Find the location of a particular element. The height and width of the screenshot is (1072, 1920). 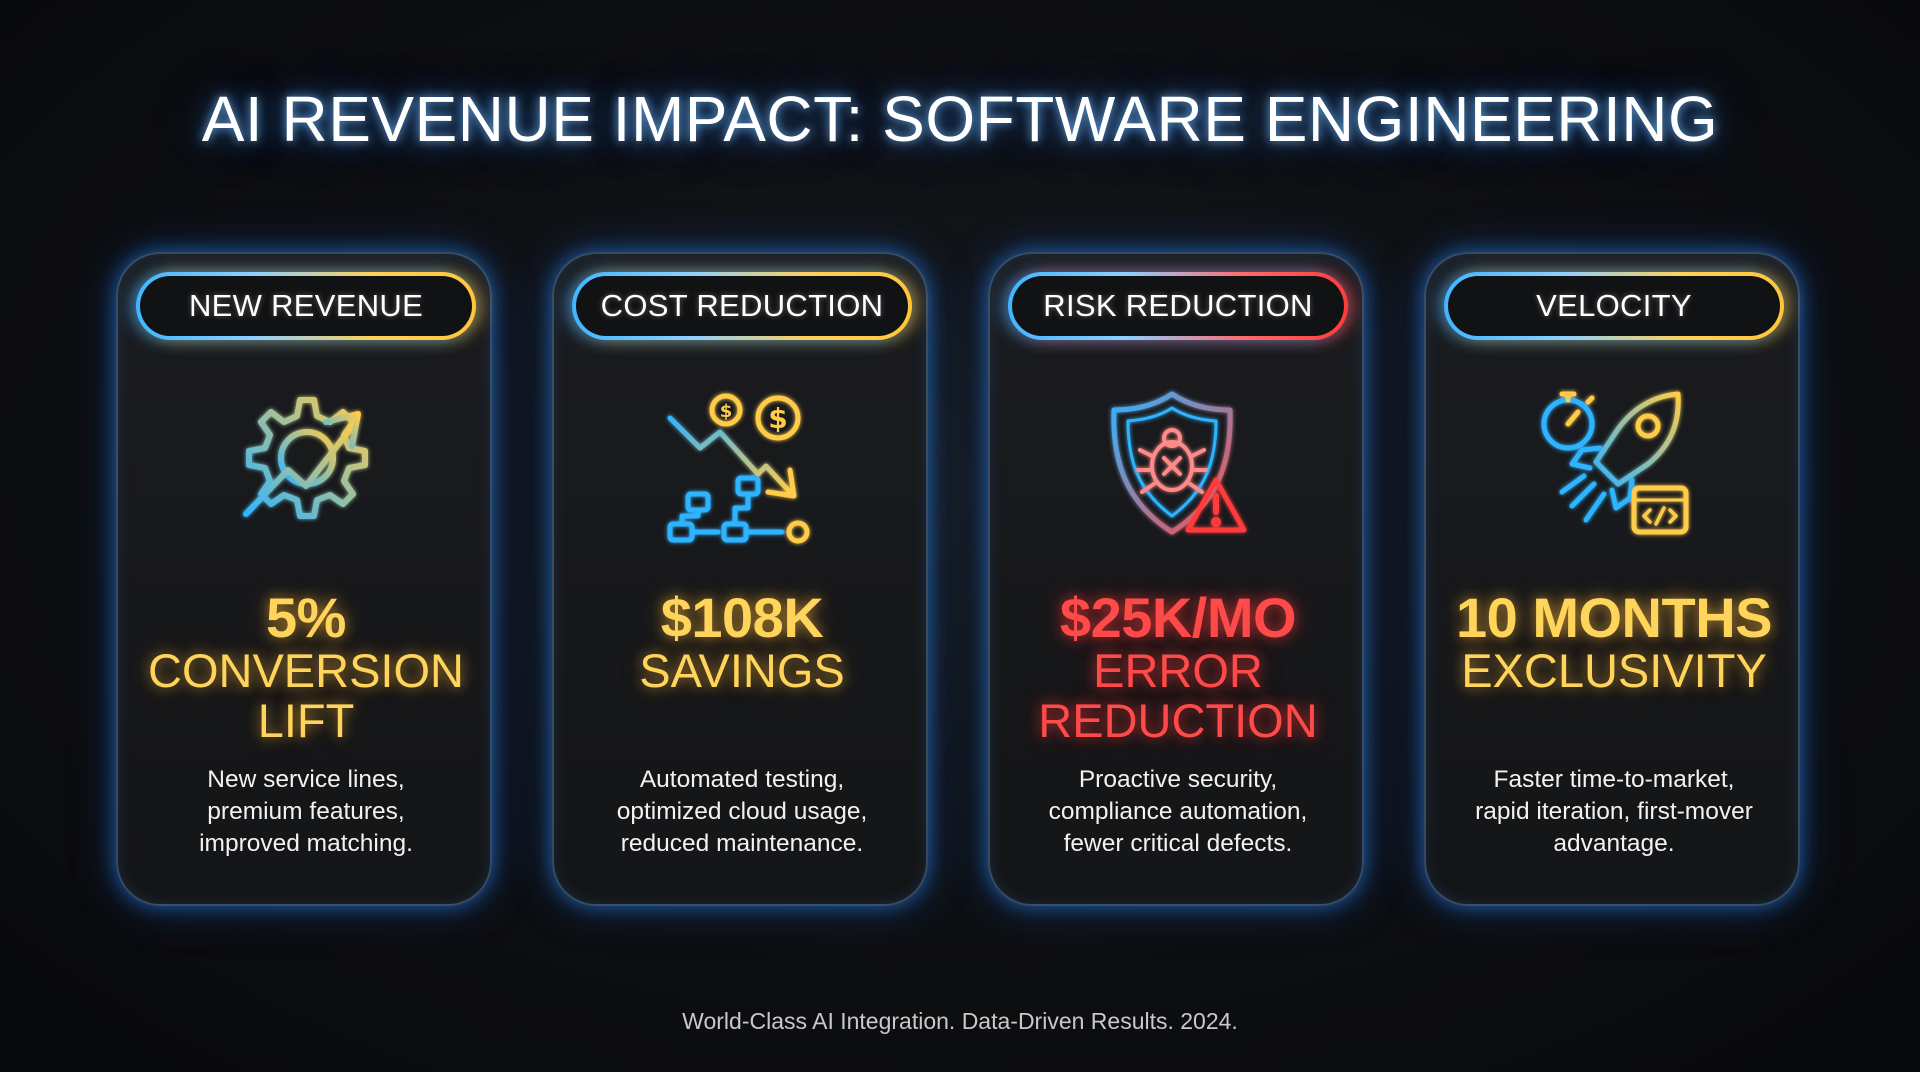

card-label-pill: VELOCITY is located at coordinates (1614, 306).